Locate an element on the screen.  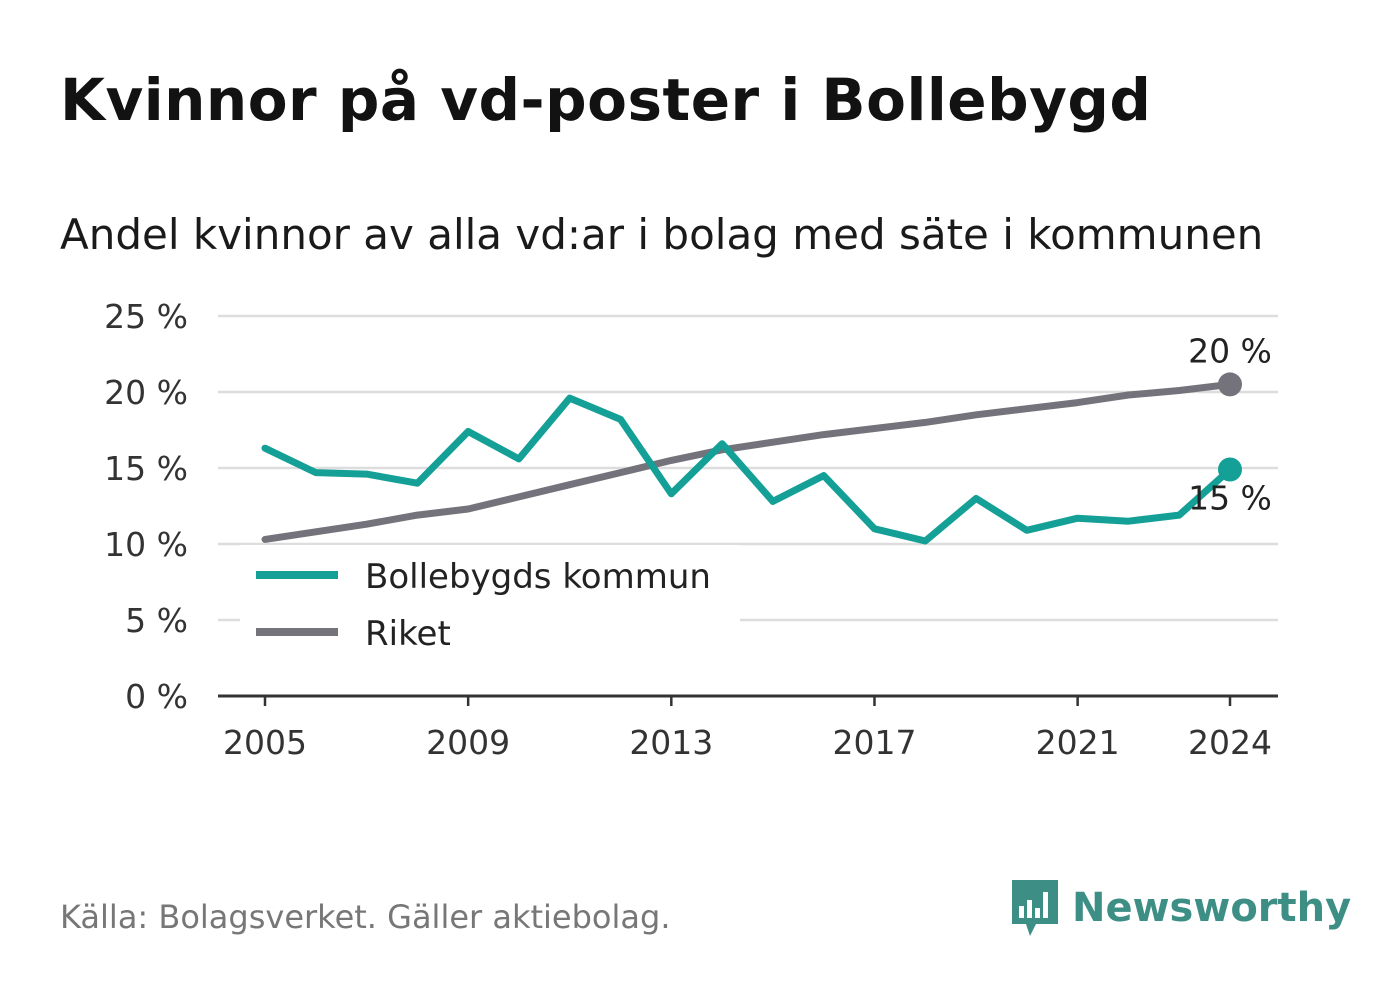
x-tick-label: 2017 is located at coordinates (874, 742).